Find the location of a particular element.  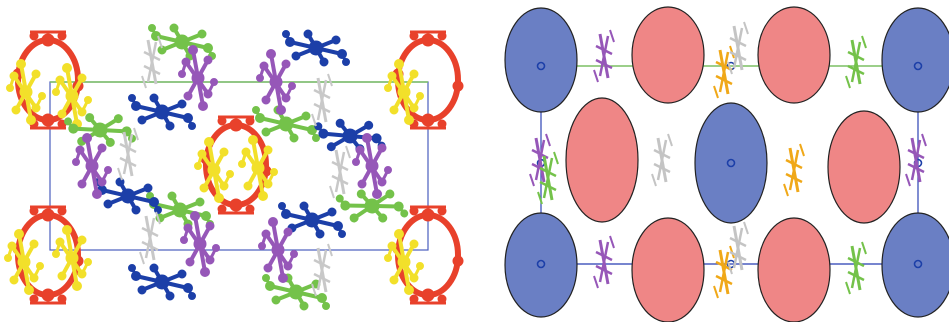

red-yellow-cluster-top-right is located at coordinates (423, 80).